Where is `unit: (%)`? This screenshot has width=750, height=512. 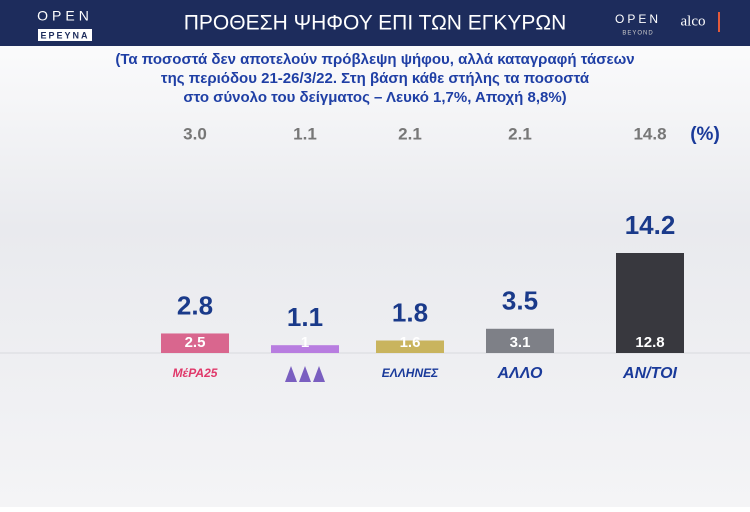 unit: (%) is located at coordinates (705, 134).